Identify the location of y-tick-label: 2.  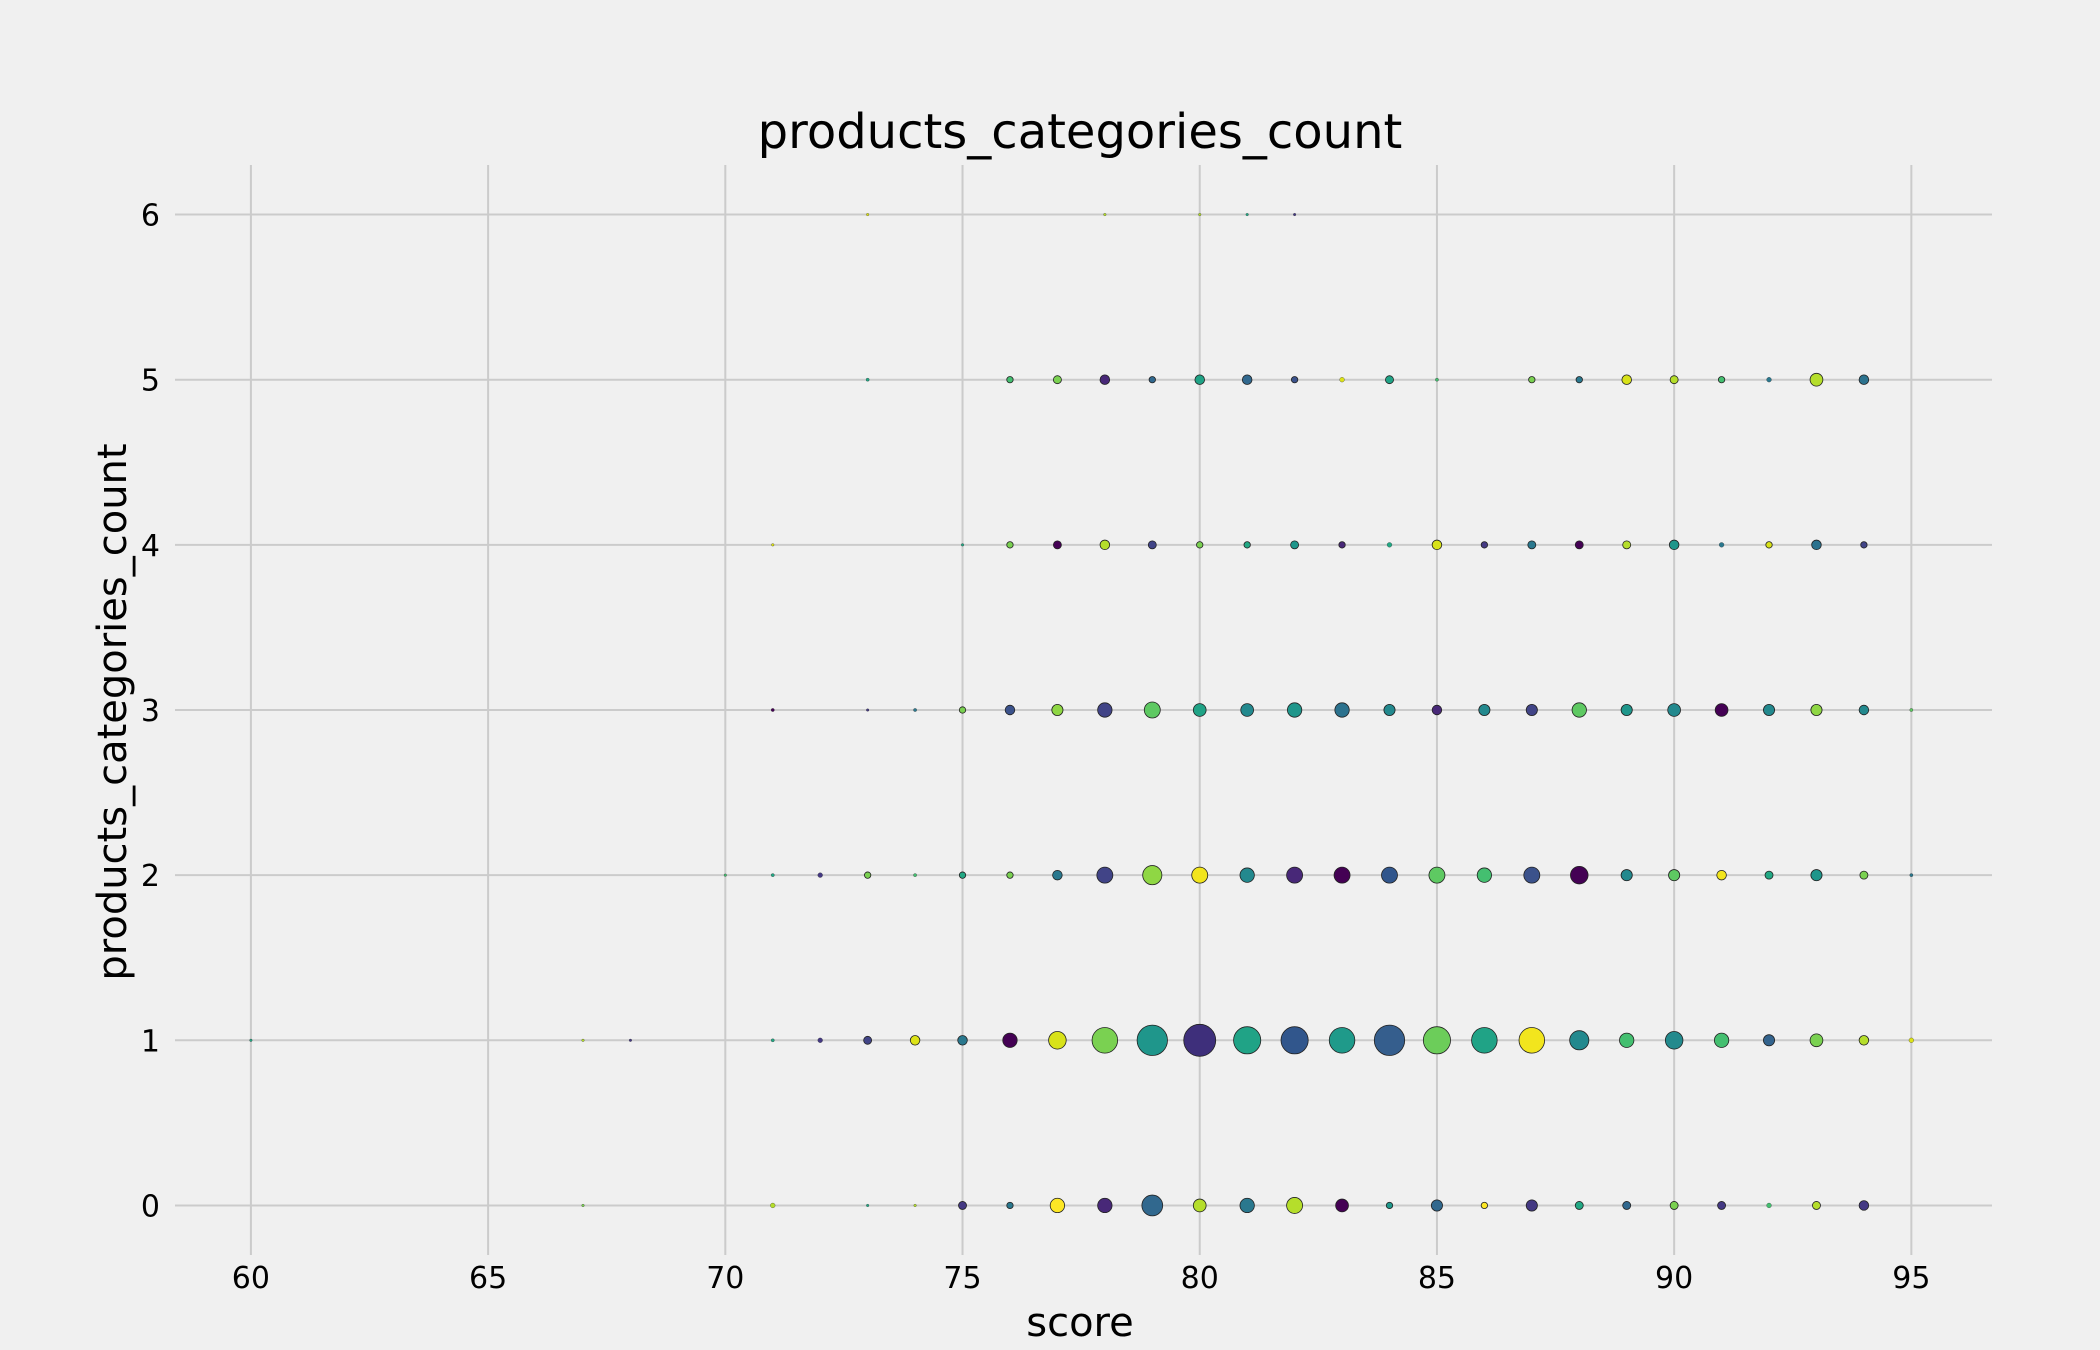
(150, 876).